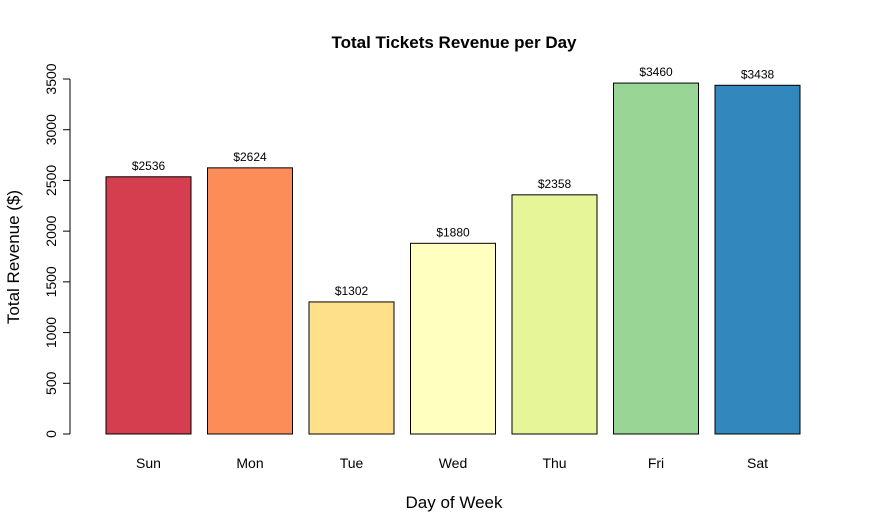 Image resolution: width=870 pixels, height=532 pixels. Describe the element at coordinates (249, 463) in the screenshot. I see `x-tick-label: Mon` at that location.